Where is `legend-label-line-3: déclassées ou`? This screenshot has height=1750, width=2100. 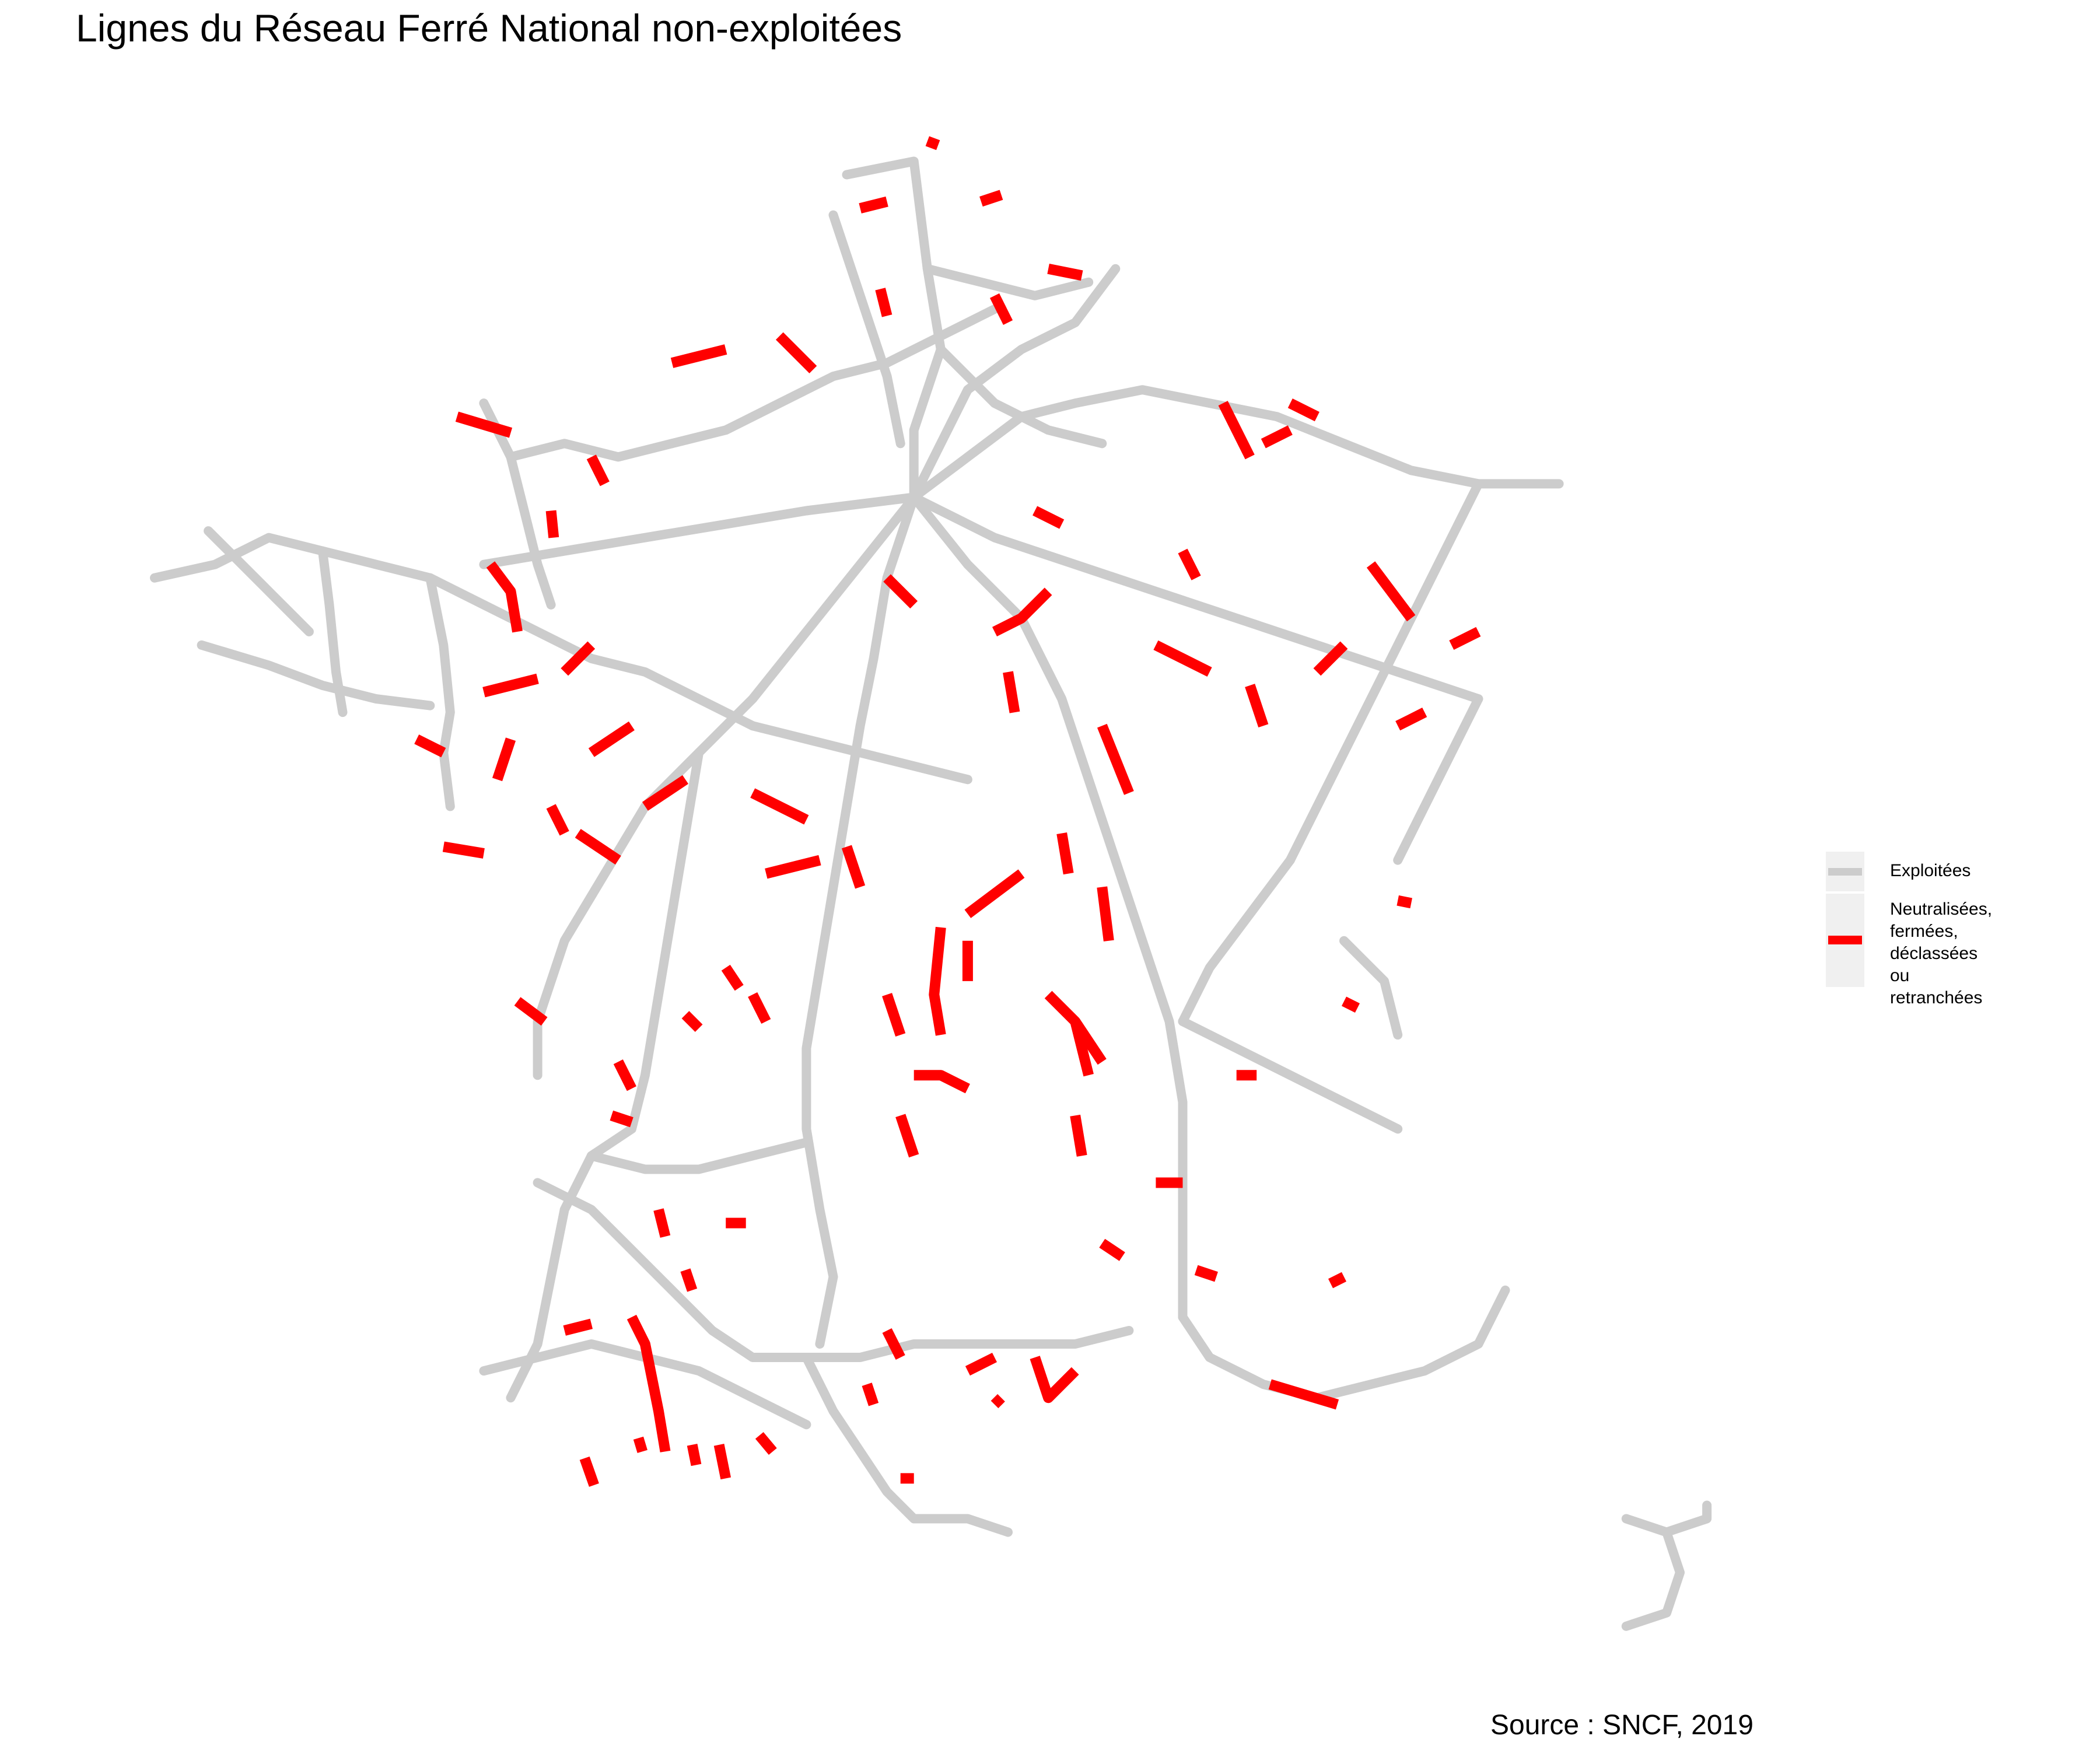 legend-label-line-3: déclassées ou is located at coordinates (1934, 964).